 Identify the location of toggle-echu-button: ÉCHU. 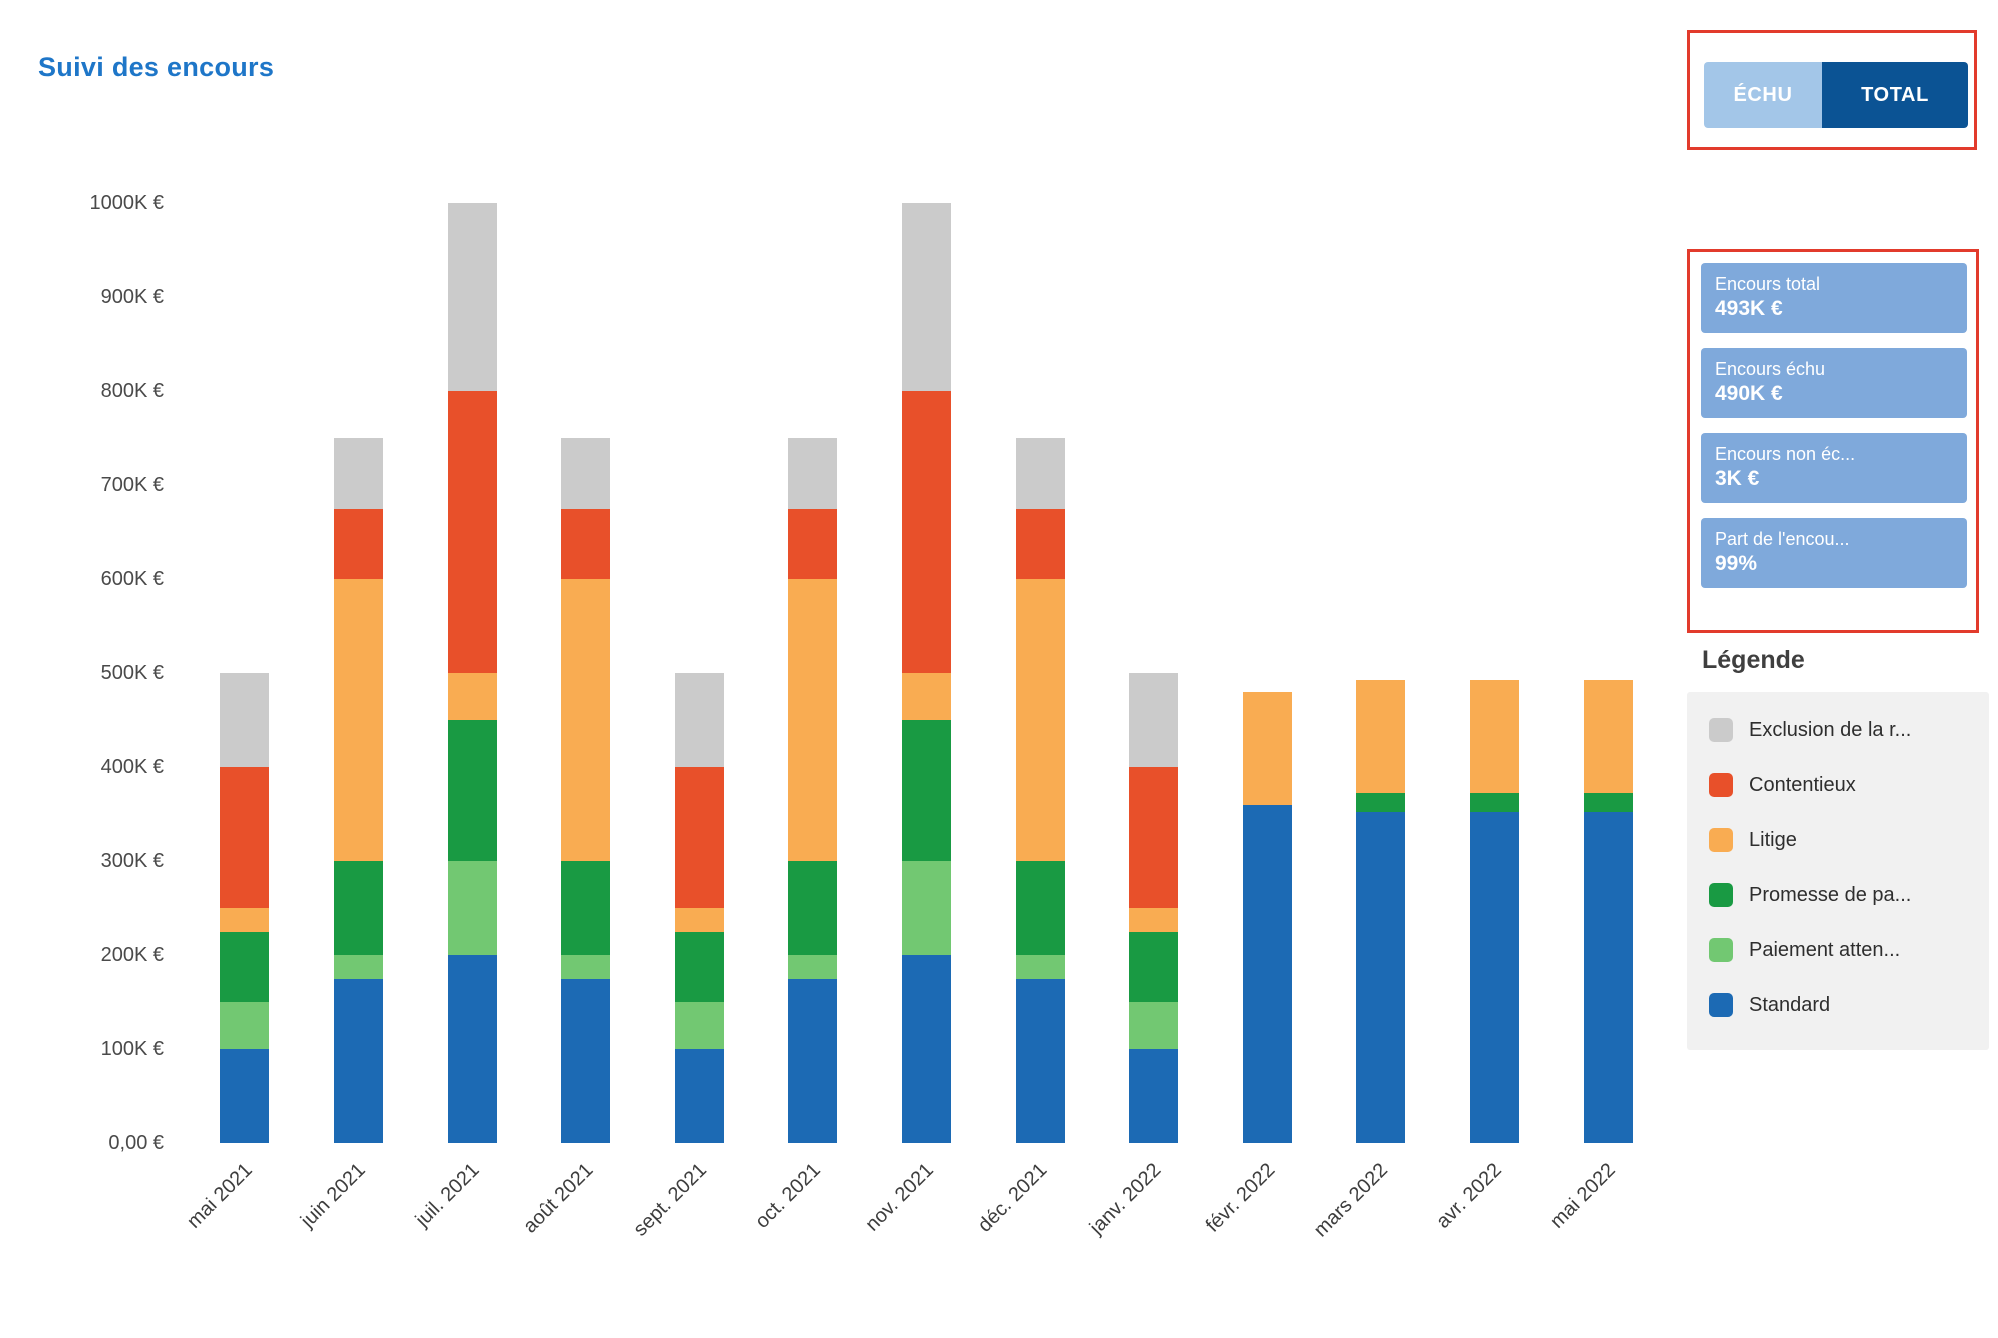
(1763, 95).